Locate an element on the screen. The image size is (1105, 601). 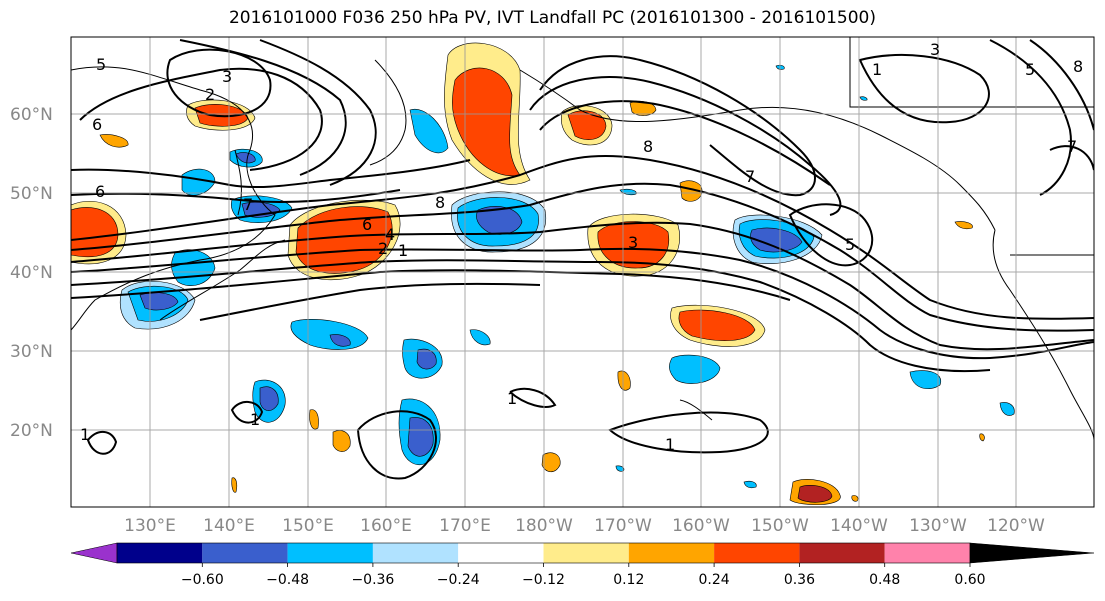
colorbar-tick-label: −0.60 is located at coordinates (202, 580).